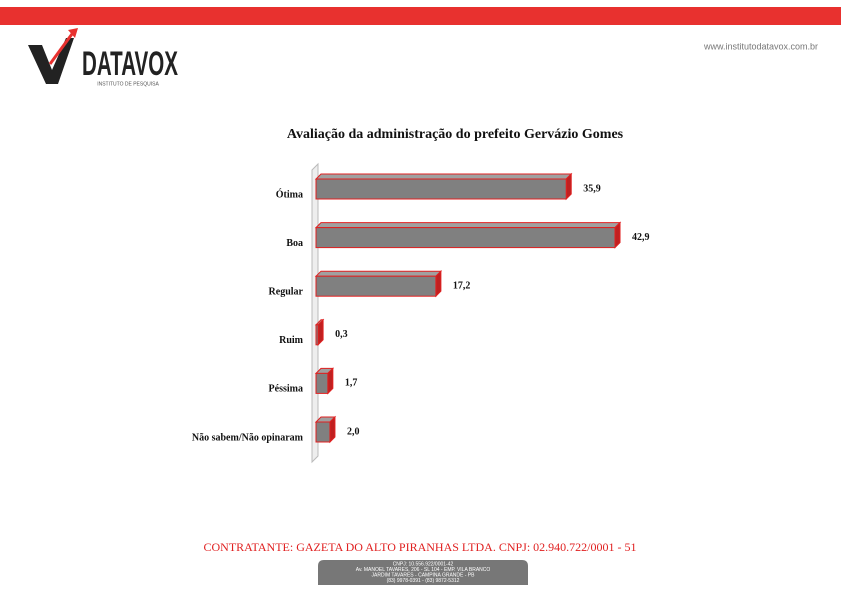 This screenshot has height=594, width=841. Describe the element at coordinates (73, 33) in the screenshot. I see `logo-arrowhead` at that location.